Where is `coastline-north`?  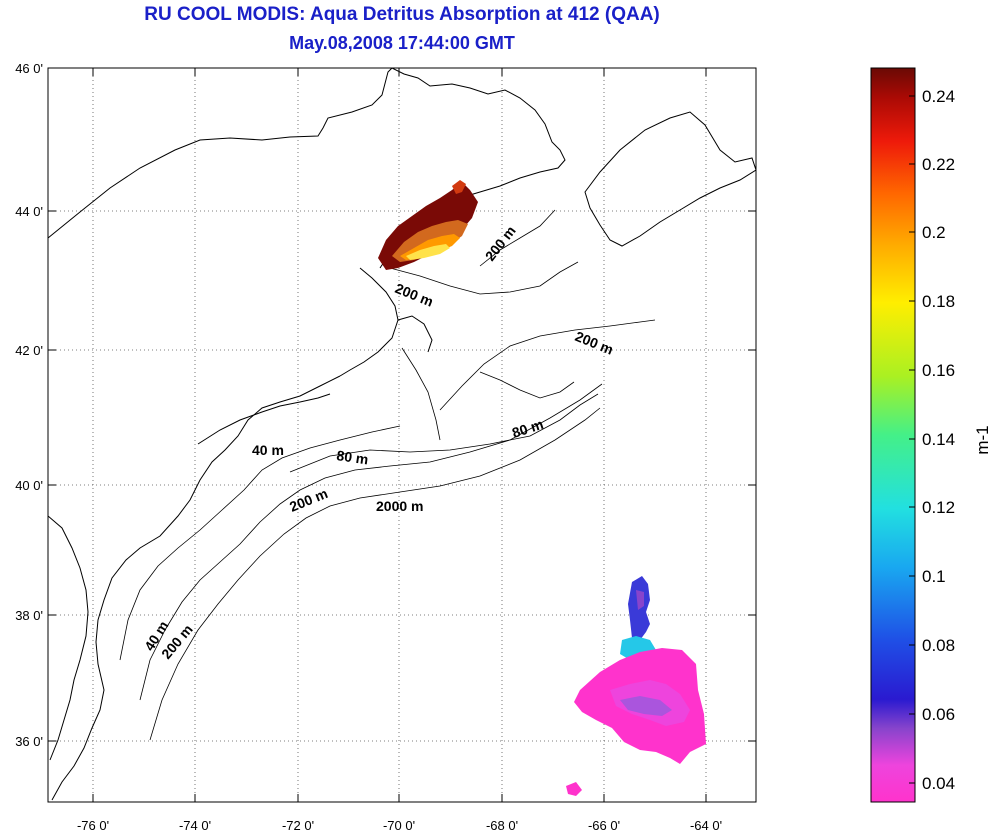 coastline-north is located at coordinates (220, 153).